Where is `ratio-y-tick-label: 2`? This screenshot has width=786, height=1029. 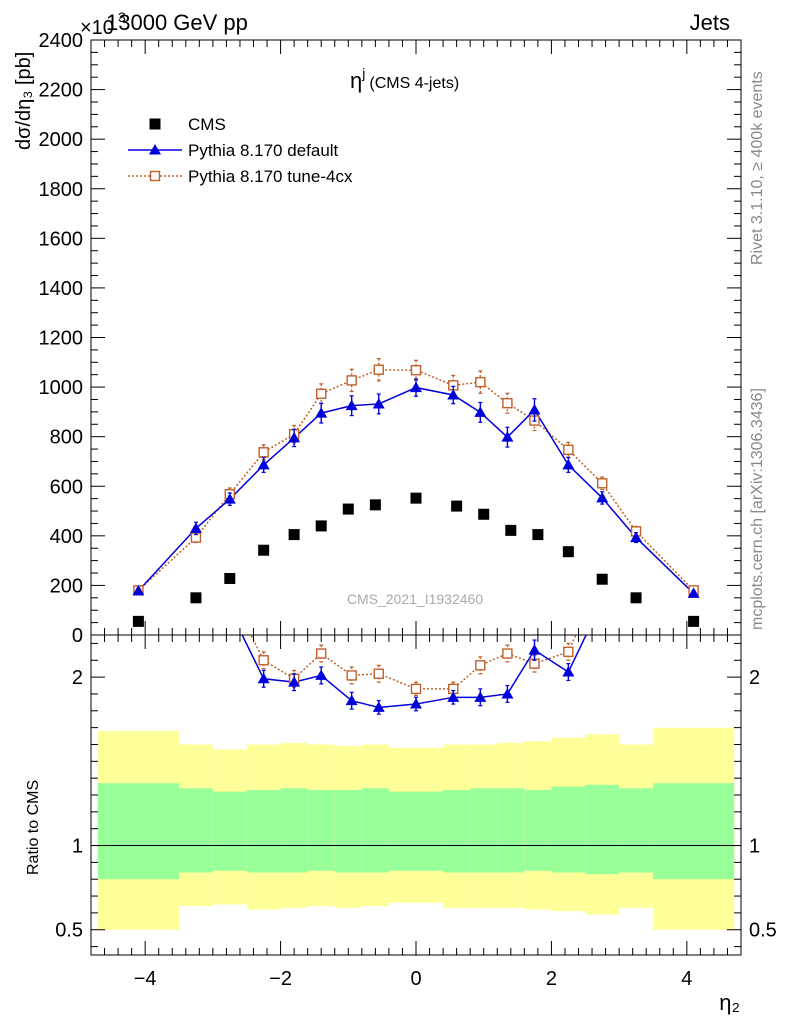
ratio-y-tick-label: 2 is located at coordinates (77, 678).